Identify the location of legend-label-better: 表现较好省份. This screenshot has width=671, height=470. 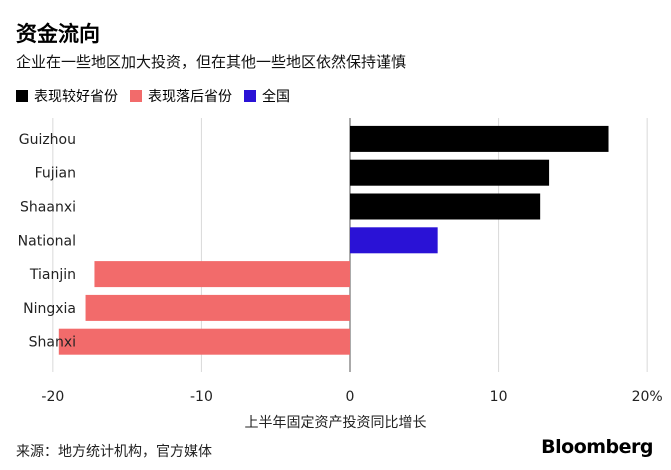
(76, 97).